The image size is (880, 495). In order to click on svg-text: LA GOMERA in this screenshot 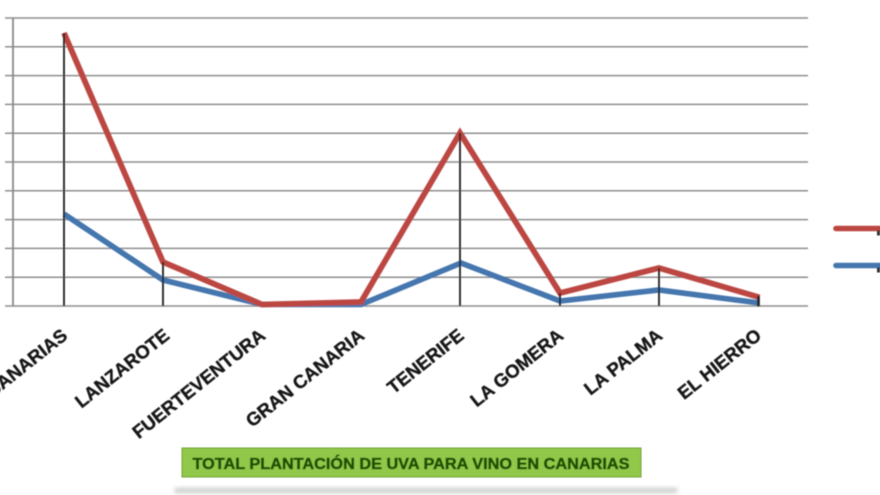, I will do `click(516, 367)`.